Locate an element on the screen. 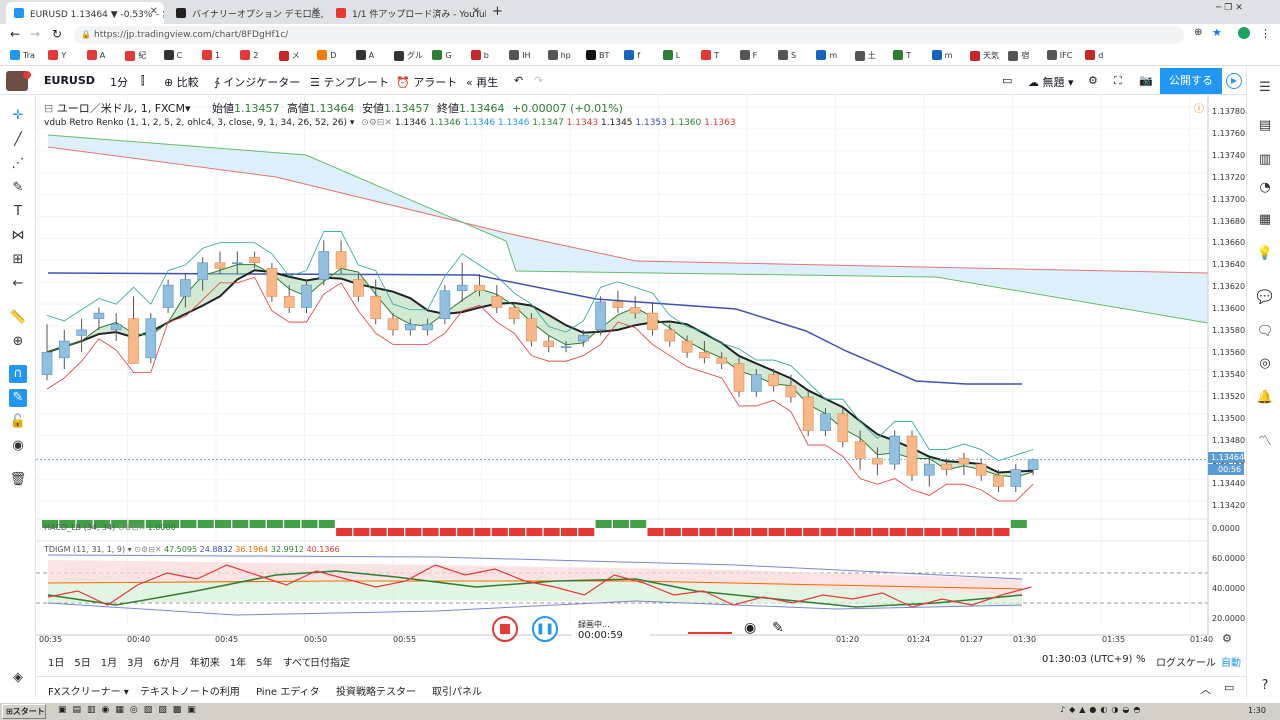 The image size is (1280, 720). templates-button: ☰ テンプレート is located at coordinates (349, 82).